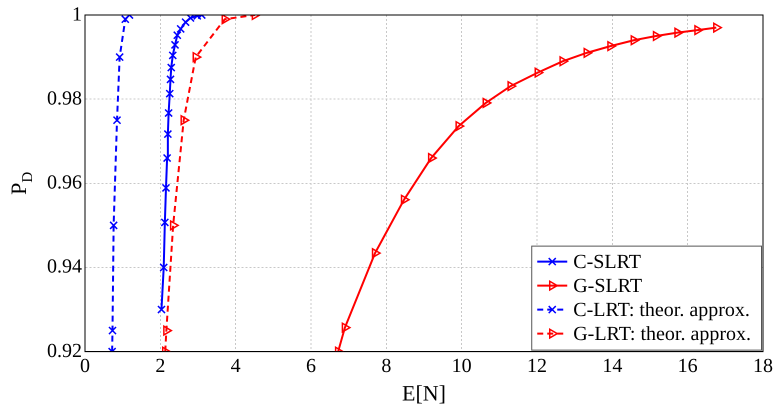 The height and width of the screenshot is (408, 776). I want to click on y-axis-title: PD, so click(21, 183).